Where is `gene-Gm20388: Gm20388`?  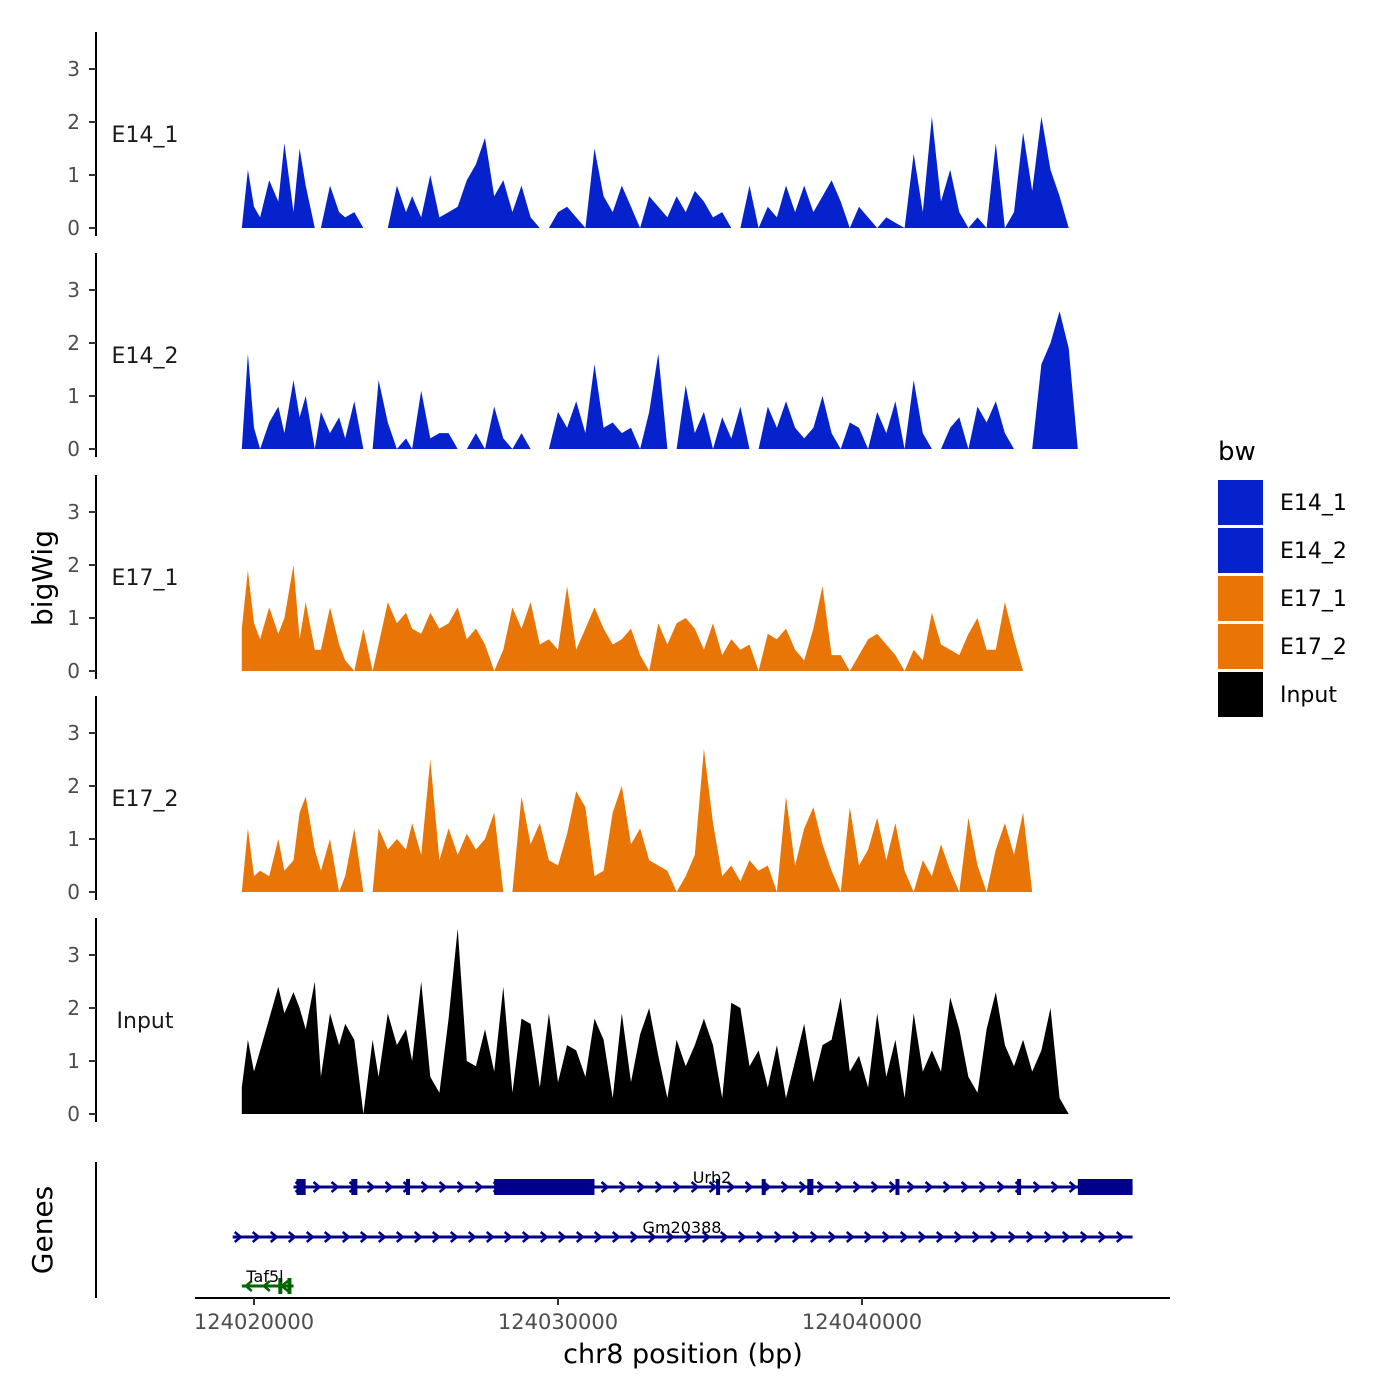
gene-Gm20388: Gm20388 is located at coordinates (682, 1230).